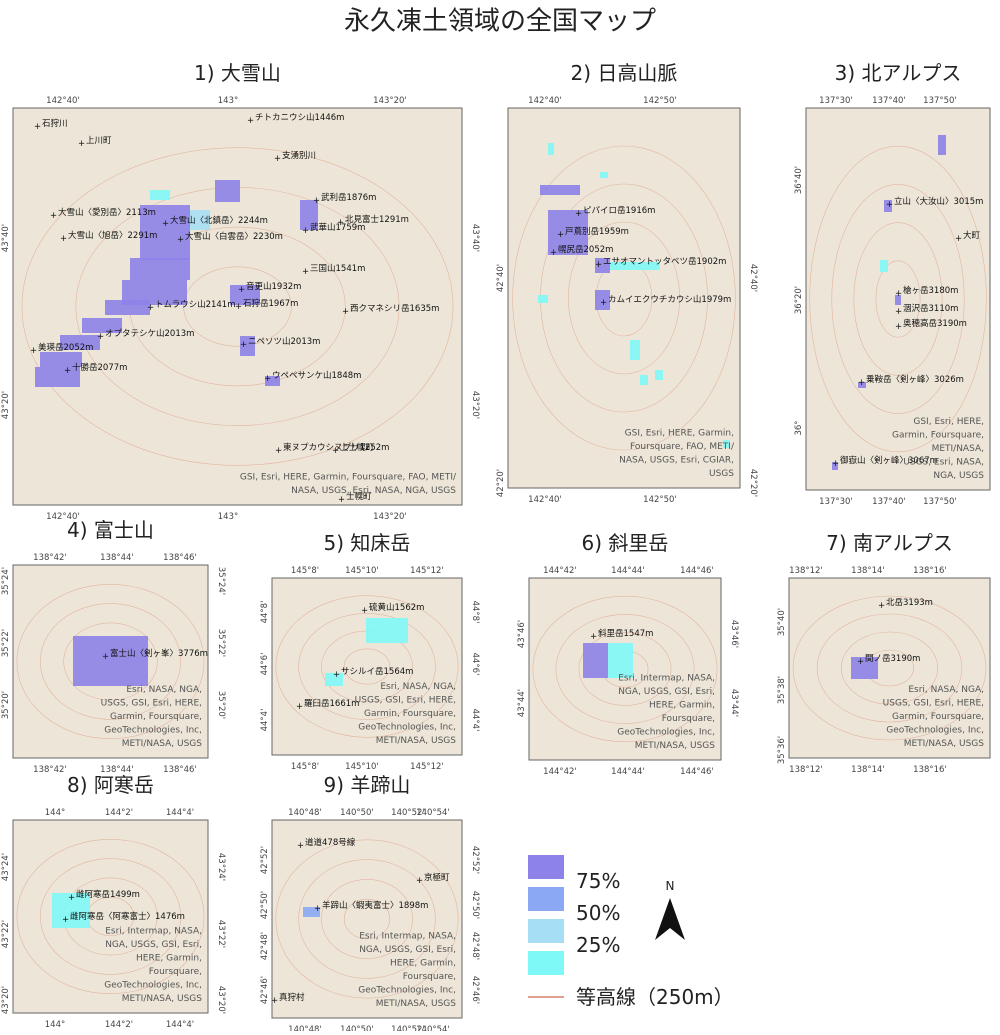 The width and height of the screenshot is (1000, 1035). I want to click on place-label: トムラウシ山2141m, so click(195, 304).